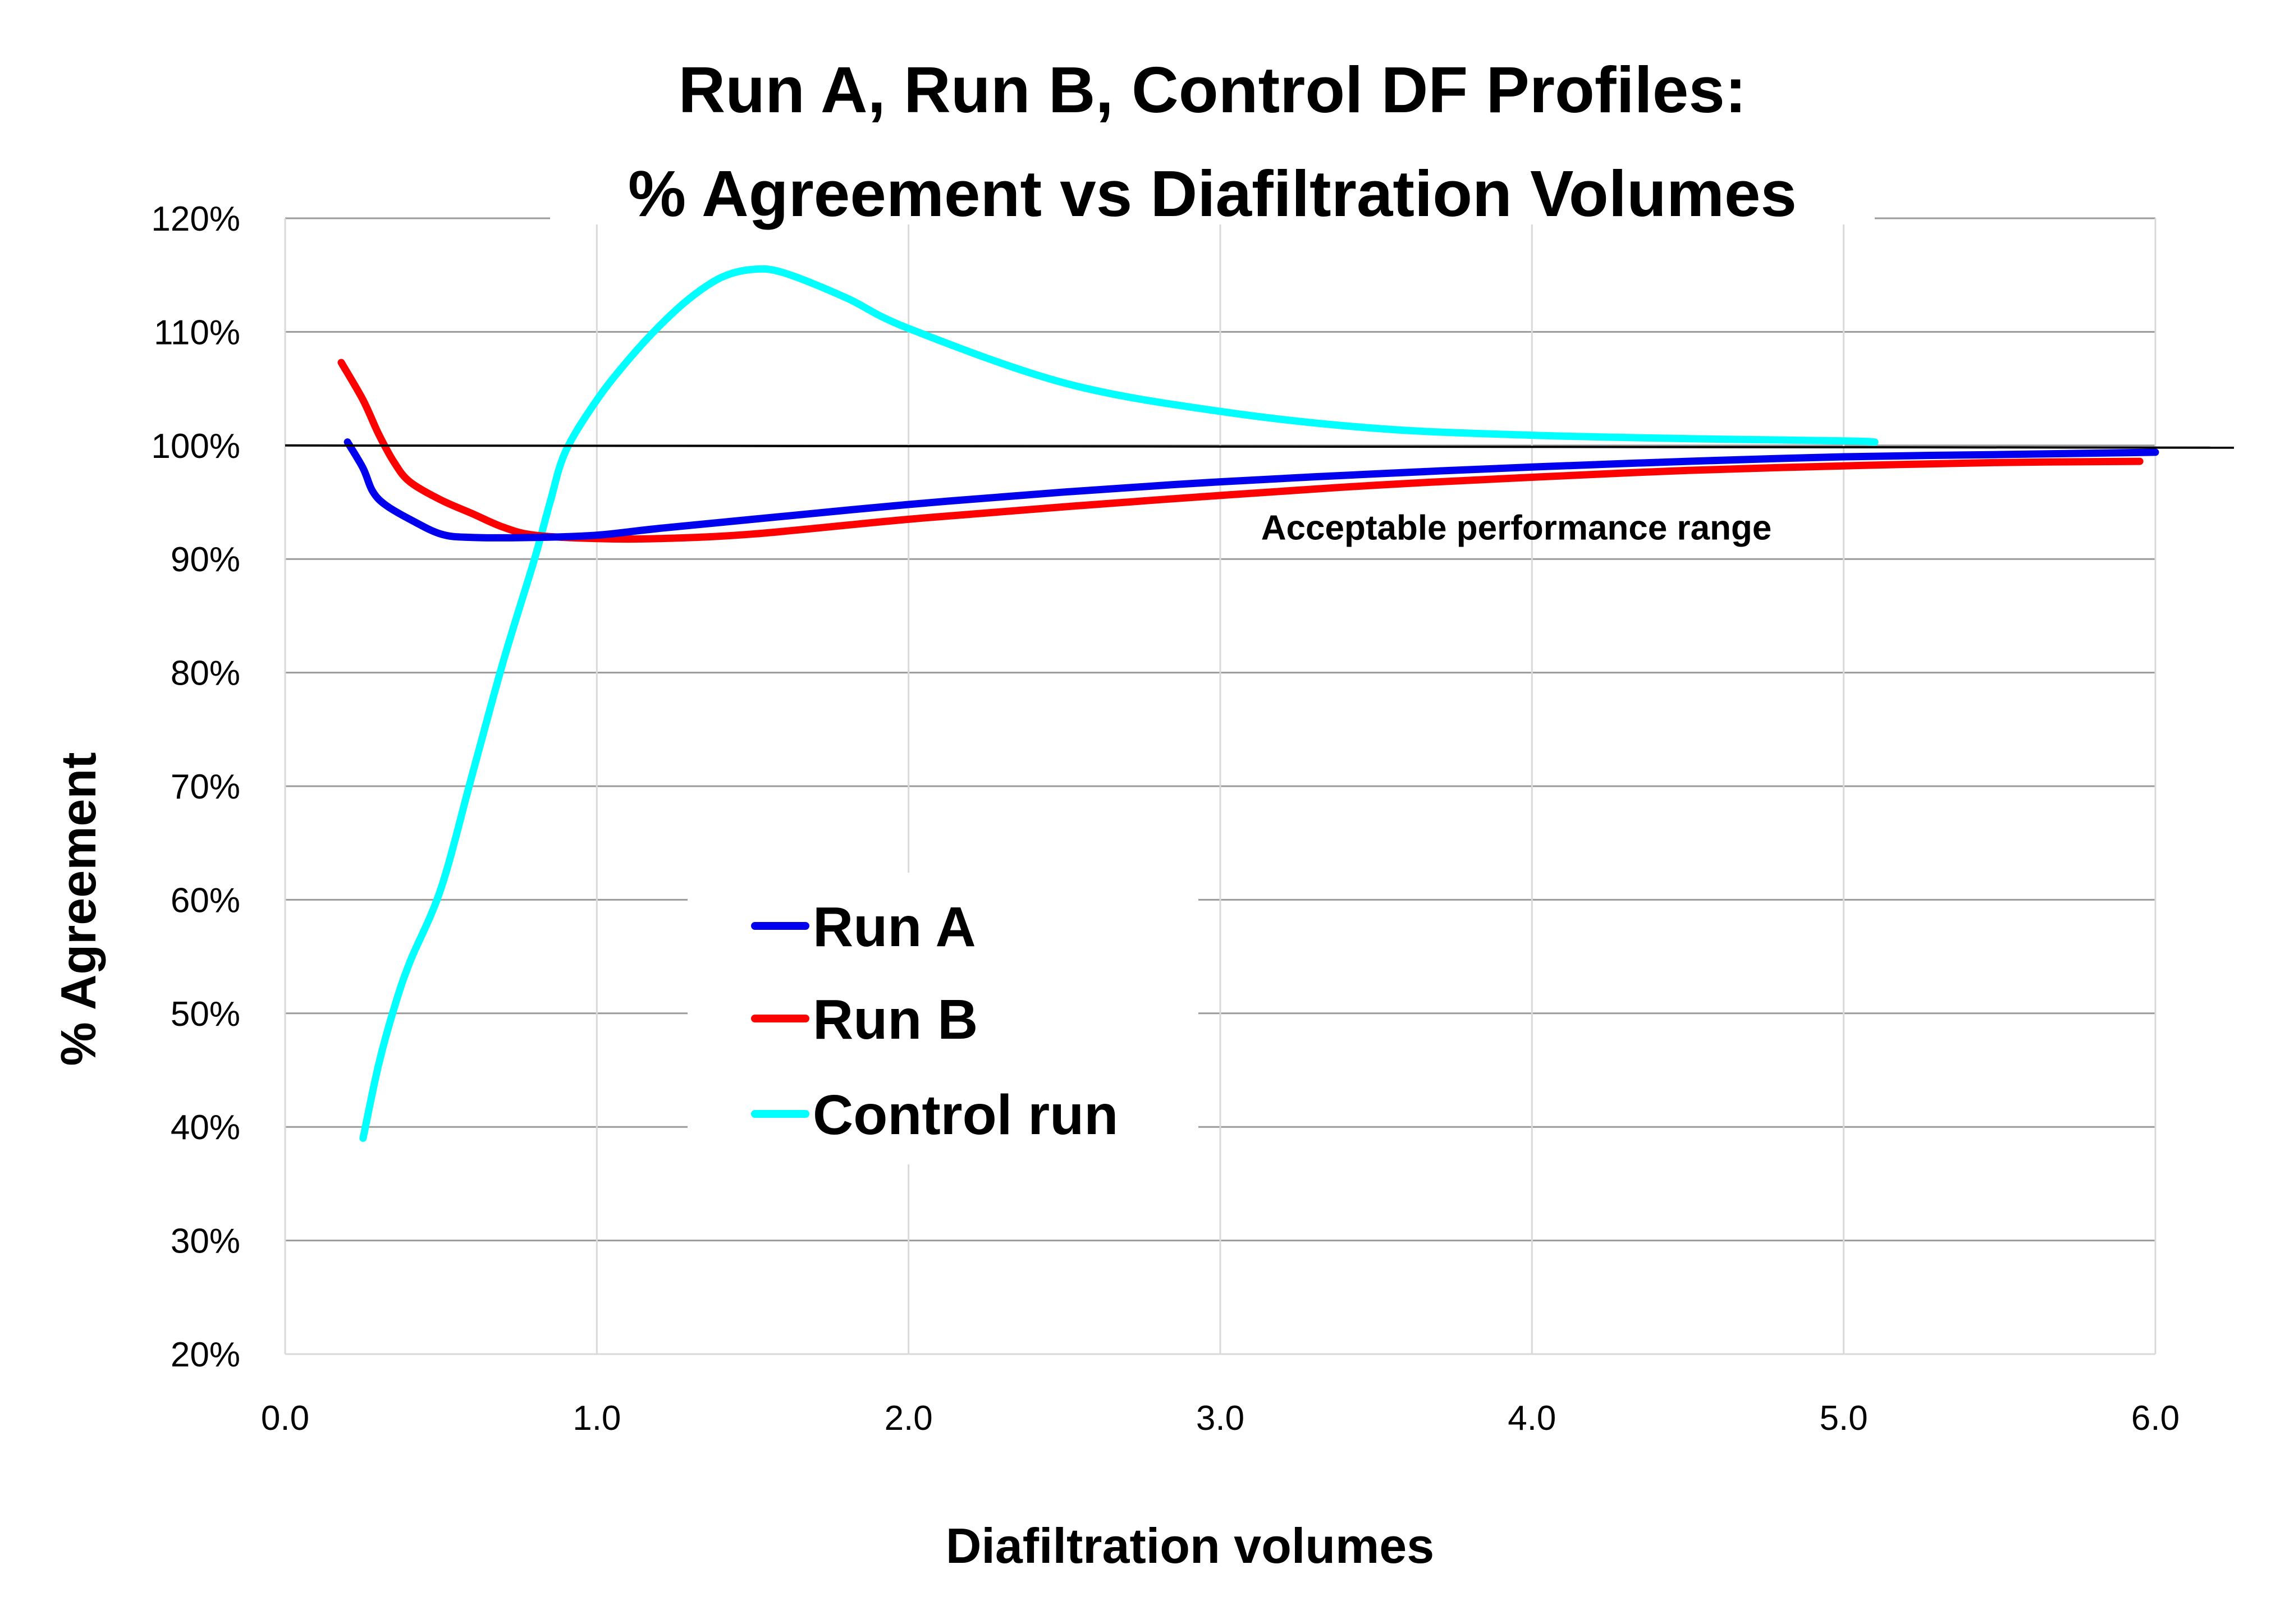 The height and width of the screenshot is (1624, 2271). Describe the element at coordinates (205, 1241) in the screenshot. I see `y-tick-label: 30%` at that location.